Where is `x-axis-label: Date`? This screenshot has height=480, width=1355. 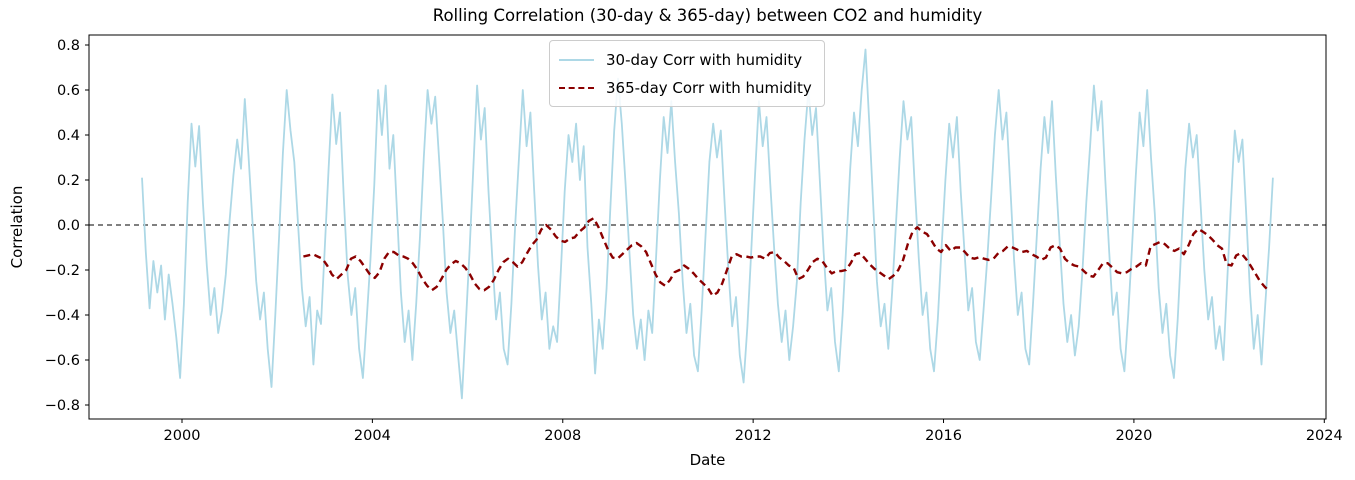
x-axis-label: Date is located at coordinates (707, 460).